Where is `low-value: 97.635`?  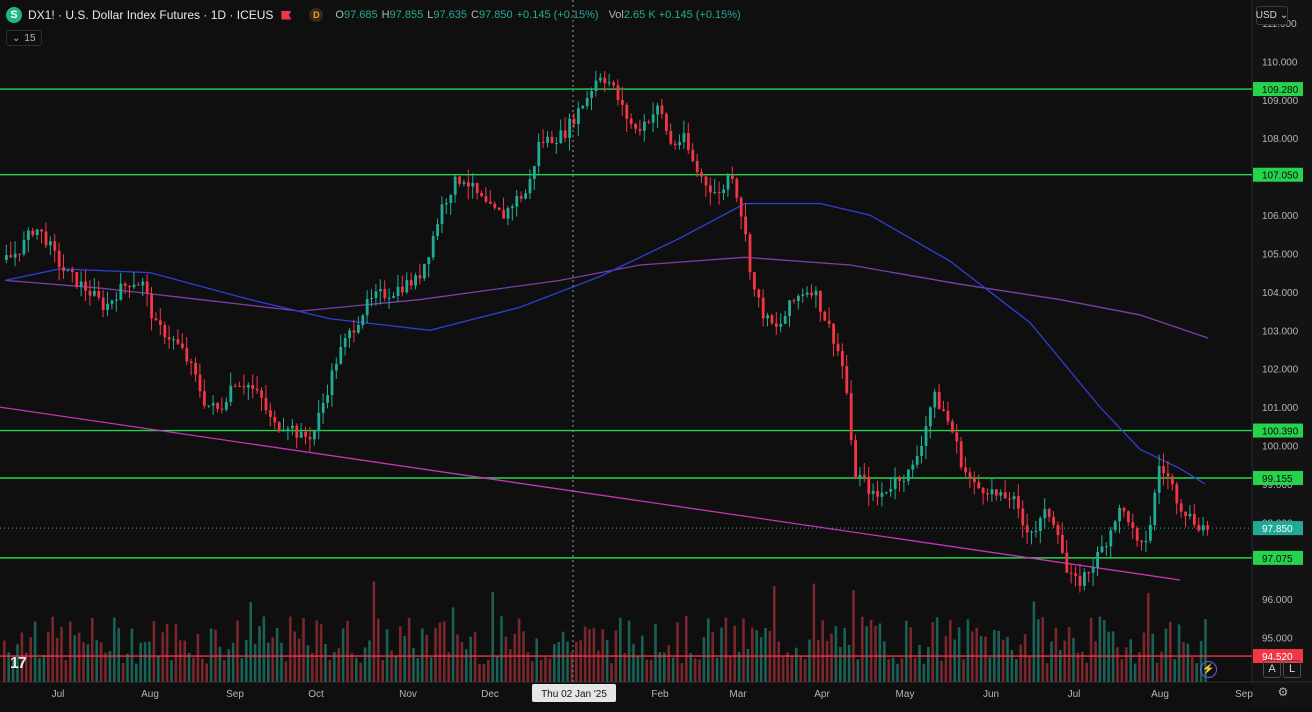
low-value: 97.635 is located at coordinates (450, 15).